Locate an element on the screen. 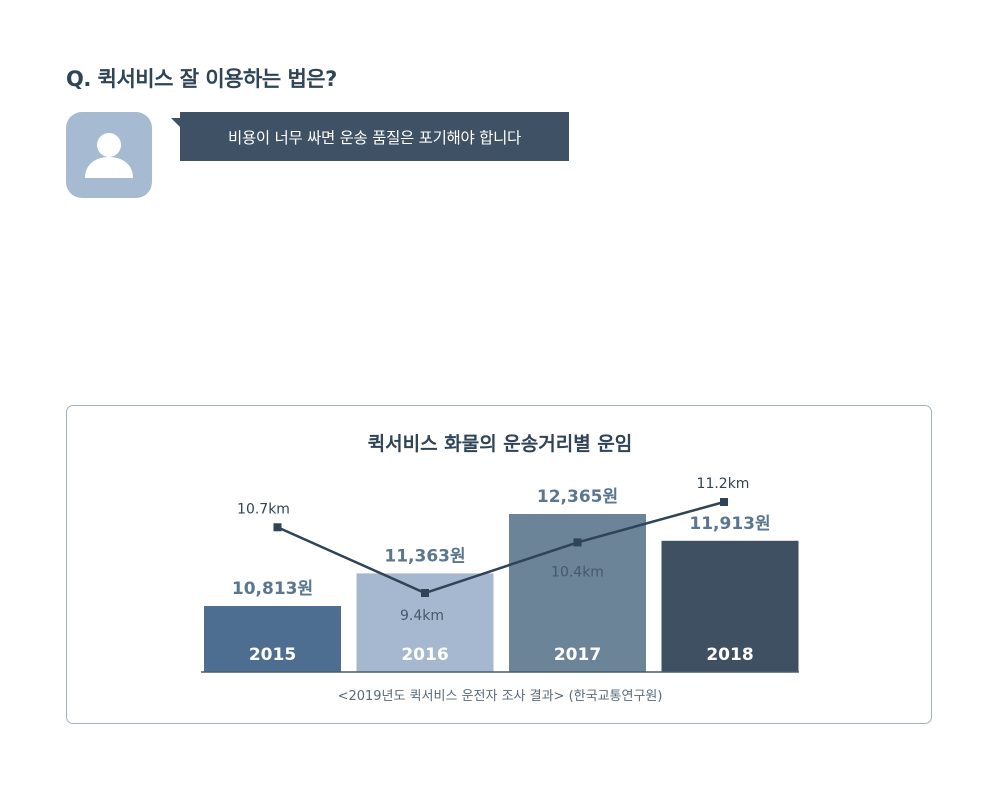  category-label: 2015 is located at coordinates (272, 655).